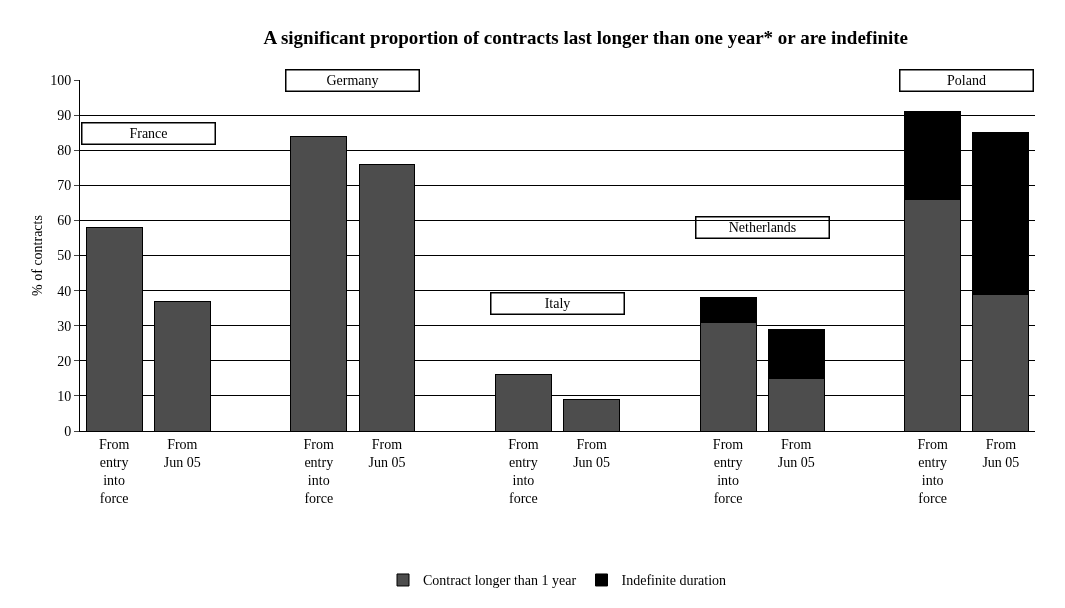 The height and width of the screenshot is (608, 1065). I want to click on annotation: Poland, so click(966, 80).